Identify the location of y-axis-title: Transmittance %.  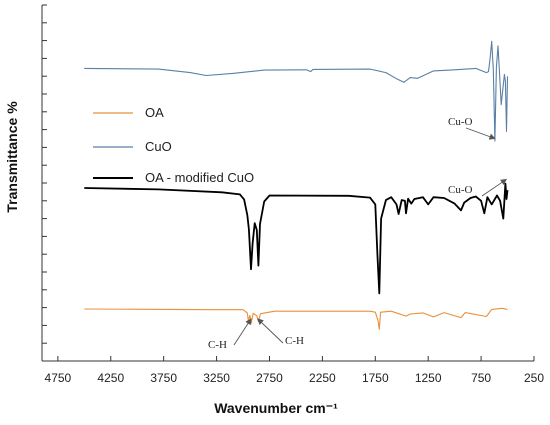
(12, 157).